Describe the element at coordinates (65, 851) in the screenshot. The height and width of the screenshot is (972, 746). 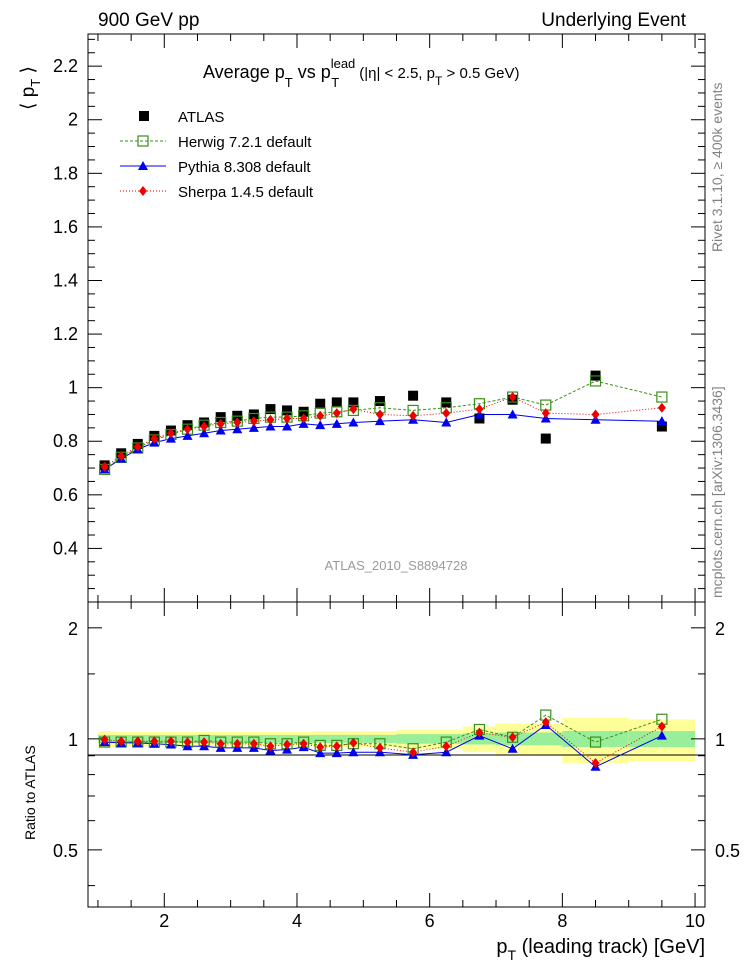
I see `ratio-y-tick-label: 0.5` at that location.